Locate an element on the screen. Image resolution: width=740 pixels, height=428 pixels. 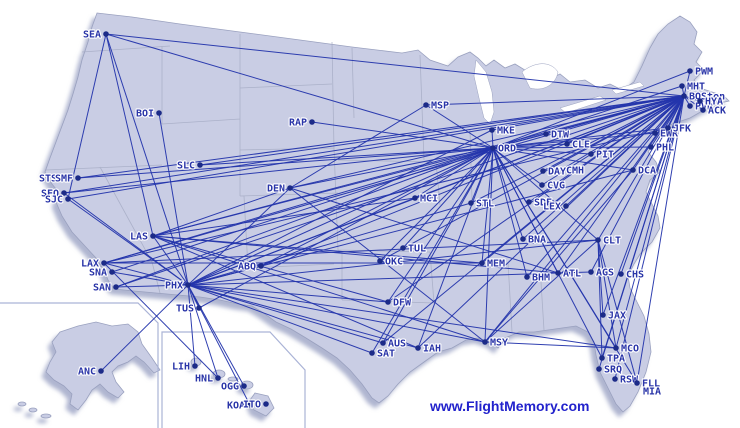
route-ord-bna is located at coordinates (508, 193).